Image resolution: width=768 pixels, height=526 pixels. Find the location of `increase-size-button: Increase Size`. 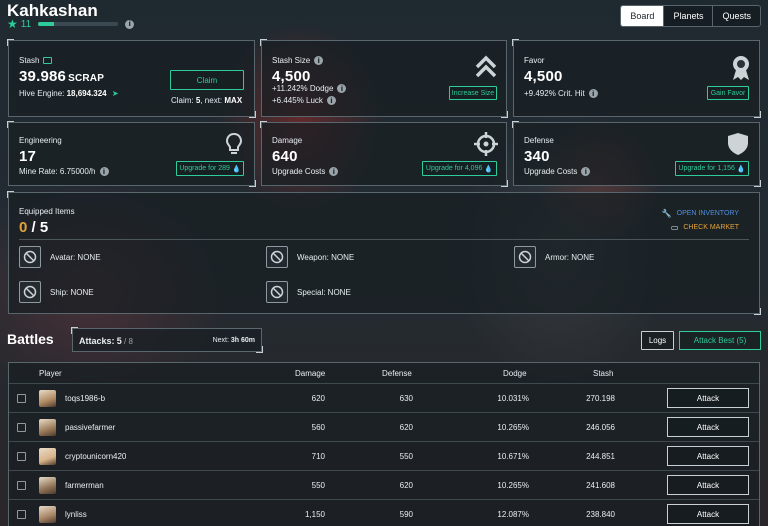

increase-size-button: Increase Size is located at coordinates (473, 93).